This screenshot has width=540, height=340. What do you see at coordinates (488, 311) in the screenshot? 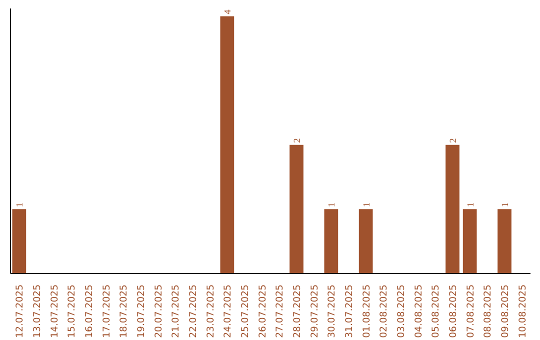
I see `x-tick-label: 08.08.2025` at bounding box center [488, 311].